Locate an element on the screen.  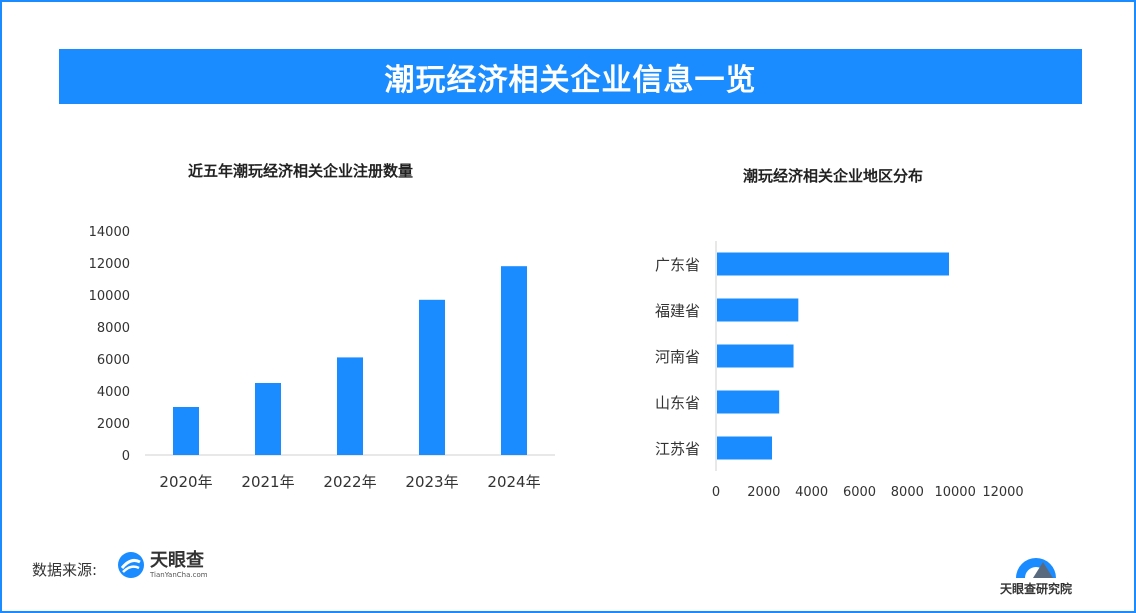
source-logo: 天眼查 TianYanCha.com is located at coordinates (162, 565).